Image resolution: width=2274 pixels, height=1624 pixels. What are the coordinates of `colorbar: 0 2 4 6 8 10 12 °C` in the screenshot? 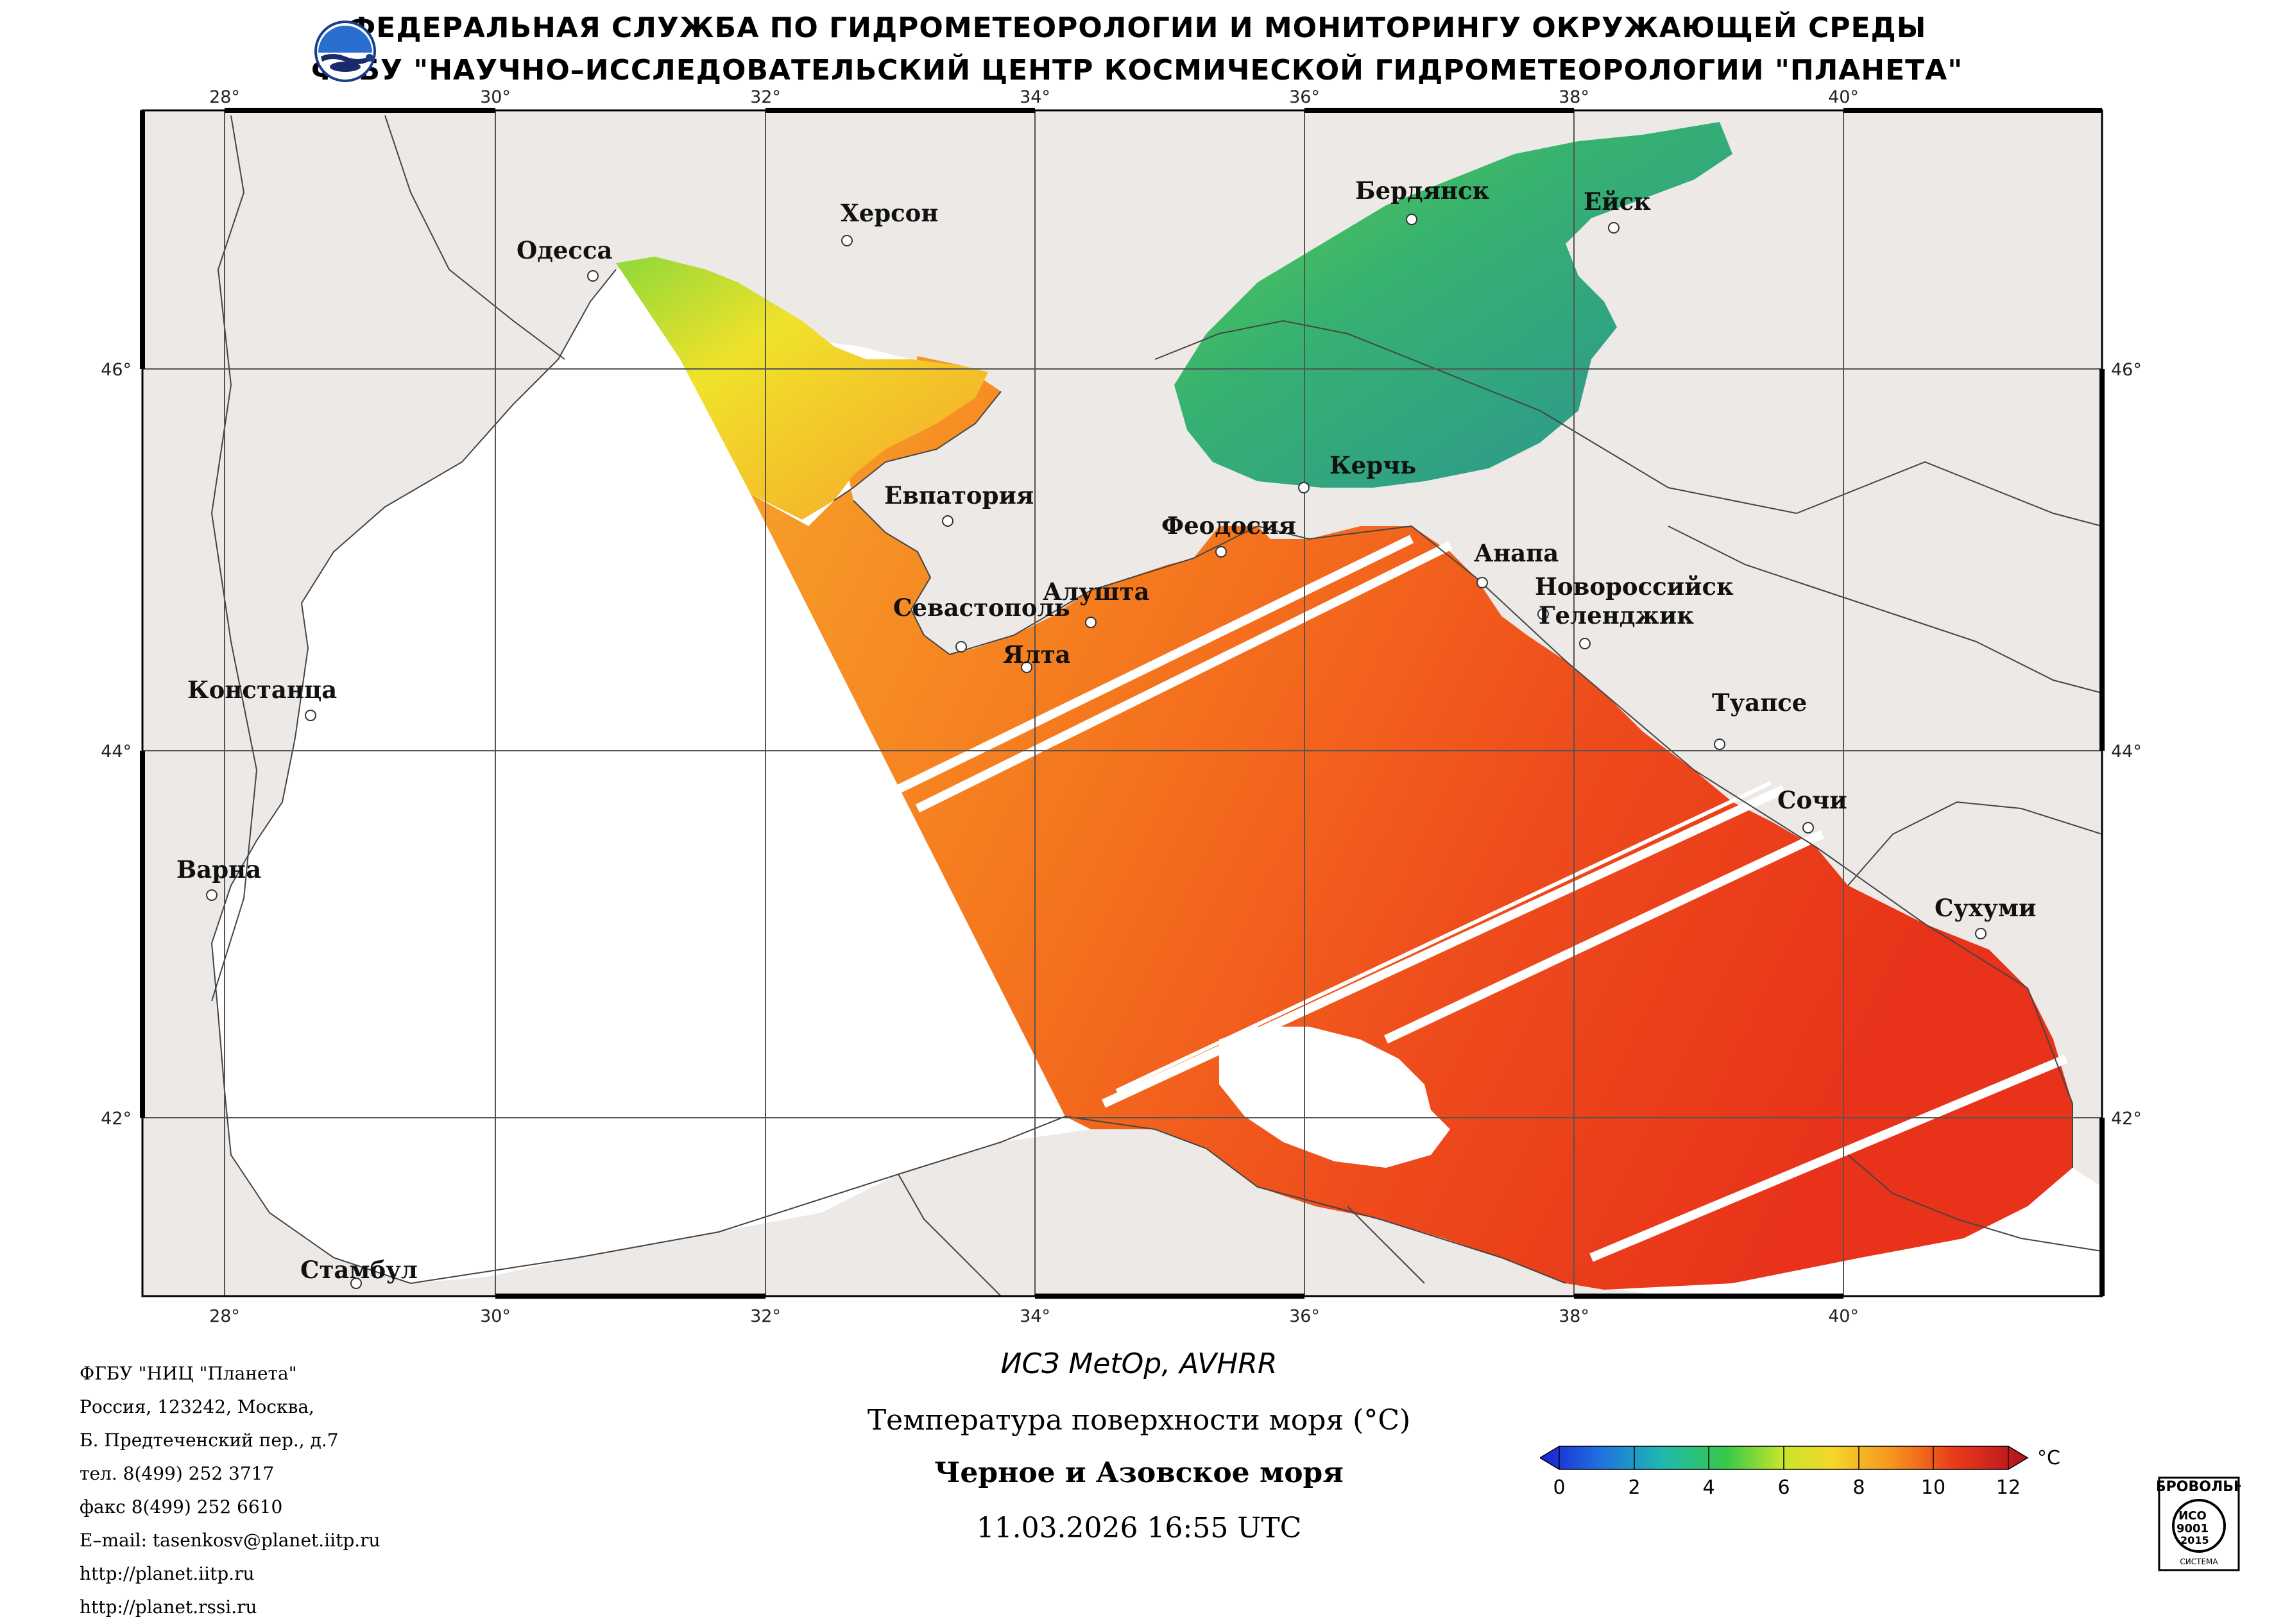 It's located at (1800, 1472).